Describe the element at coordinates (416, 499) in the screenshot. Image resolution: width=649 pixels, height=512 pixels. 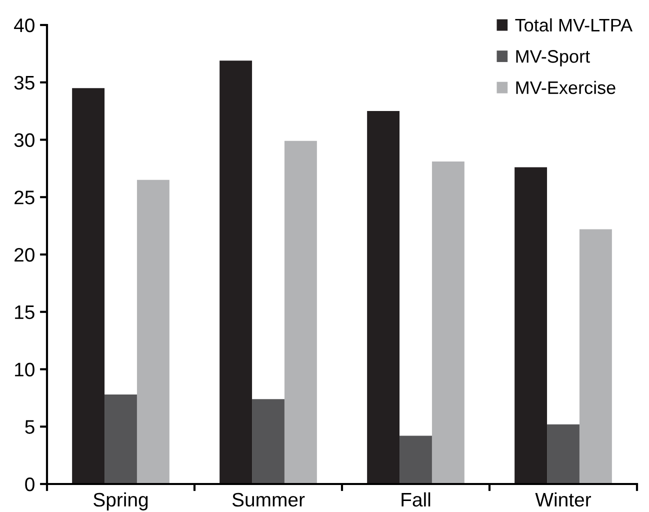
I see `x-tick-label: Fall` at that location.